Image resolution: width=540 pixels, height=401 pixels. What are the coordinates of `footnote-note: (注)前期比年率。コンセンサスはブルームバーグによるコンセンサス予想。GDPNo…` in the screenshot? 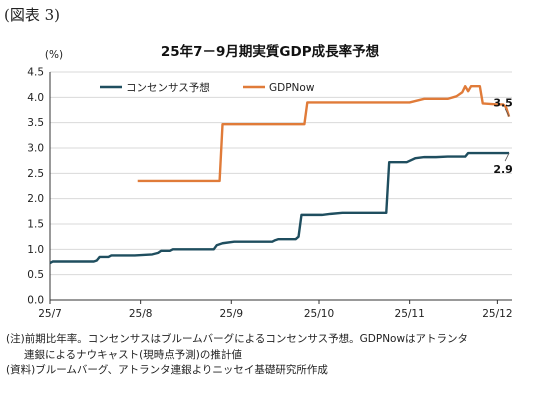 It's located at (237, 339).